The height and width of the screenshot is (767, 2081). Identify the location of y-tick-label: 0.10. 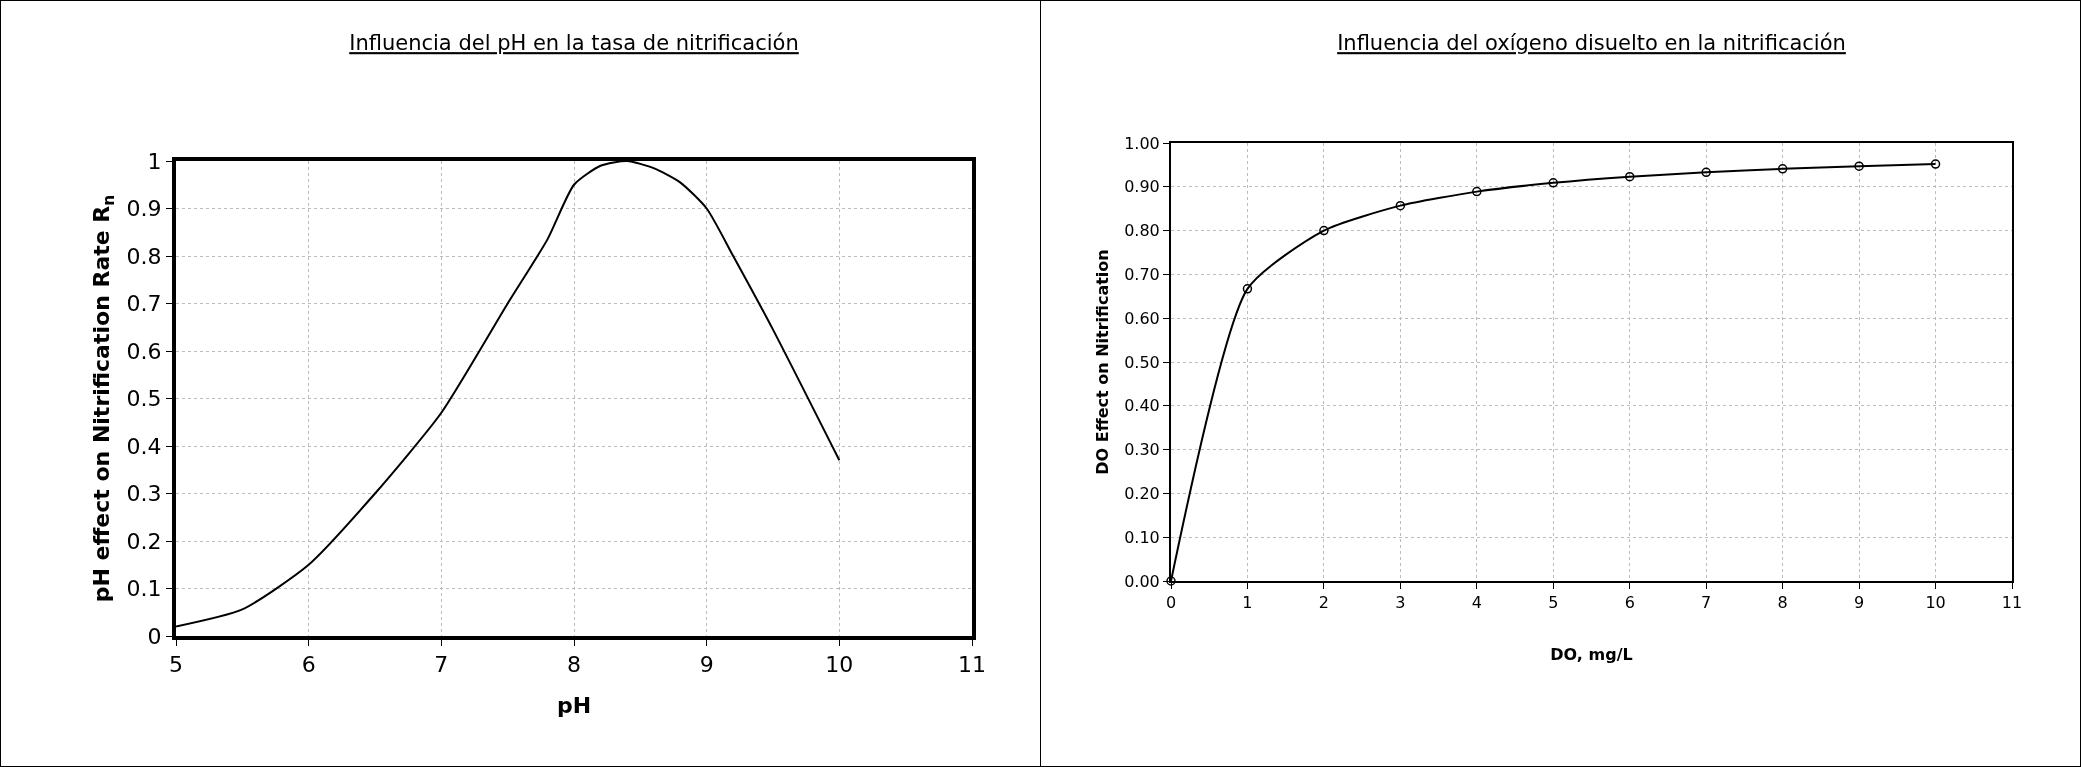
(1142, 537).